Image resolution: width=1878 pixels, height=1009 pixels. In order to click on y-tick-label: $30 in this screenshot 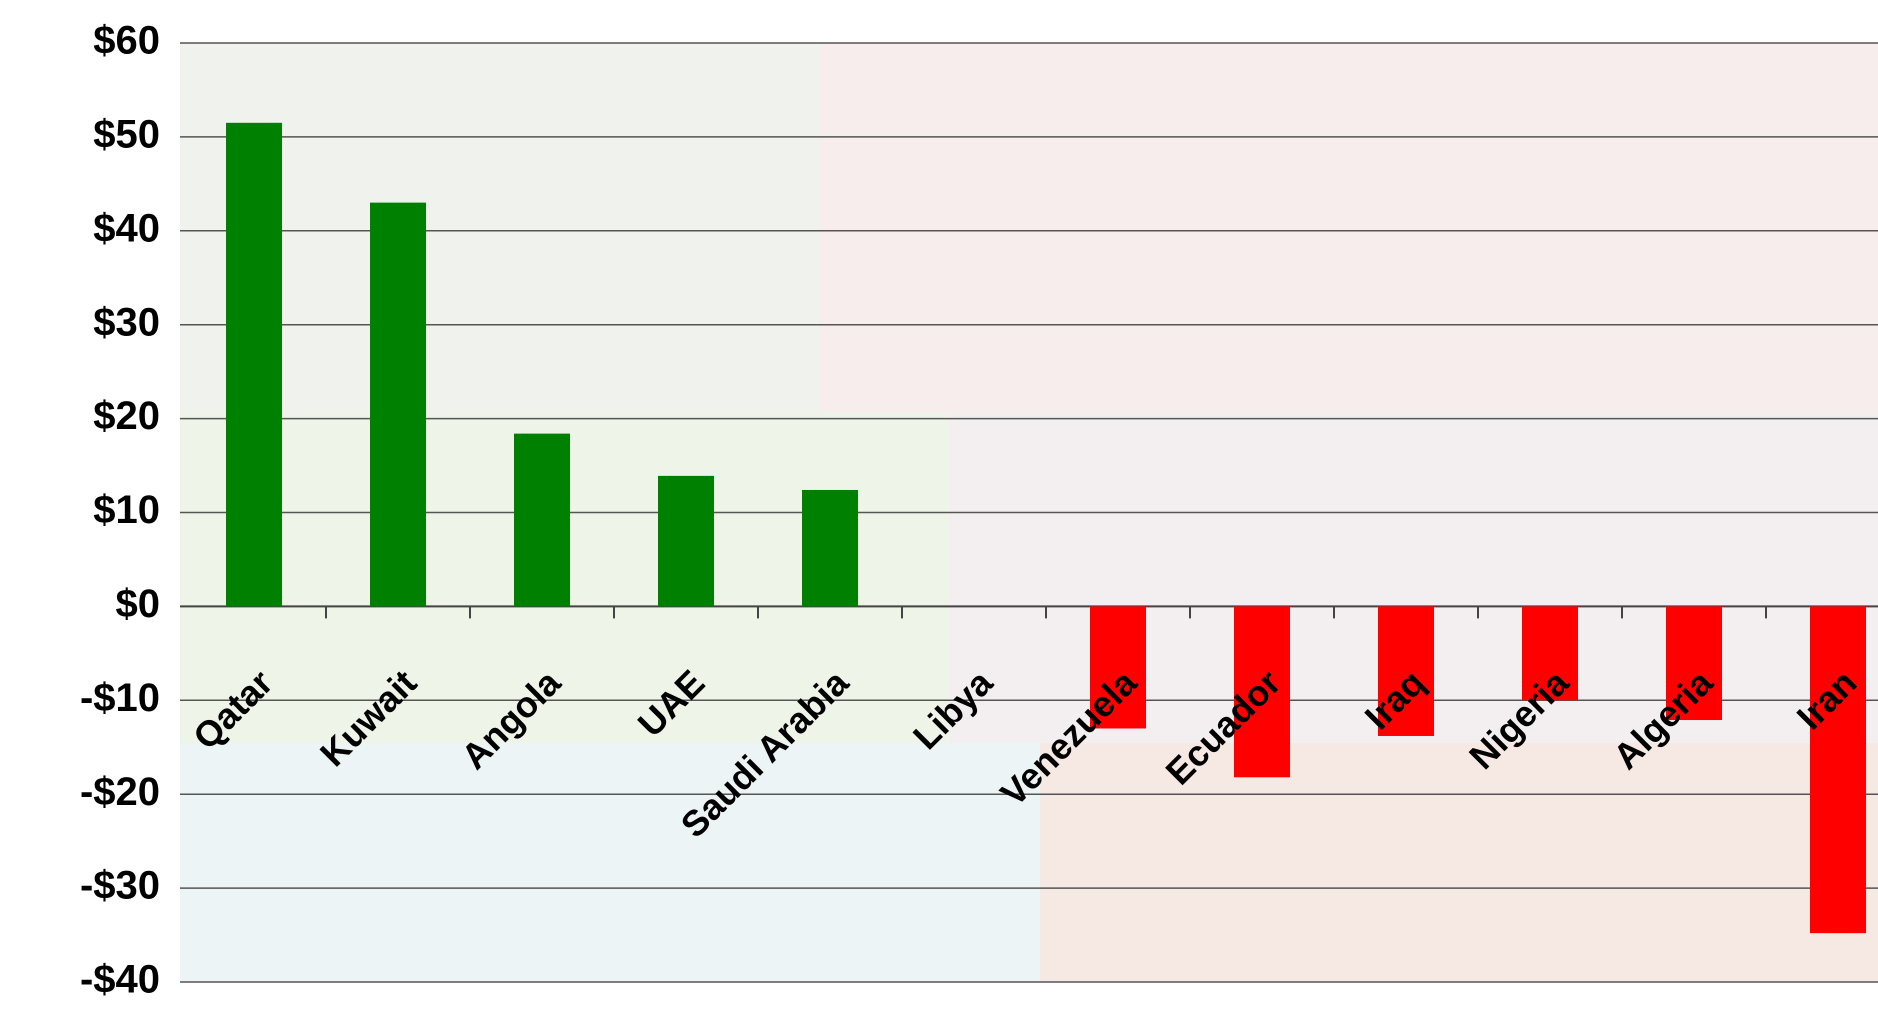, I will do `click(126, 322)`.